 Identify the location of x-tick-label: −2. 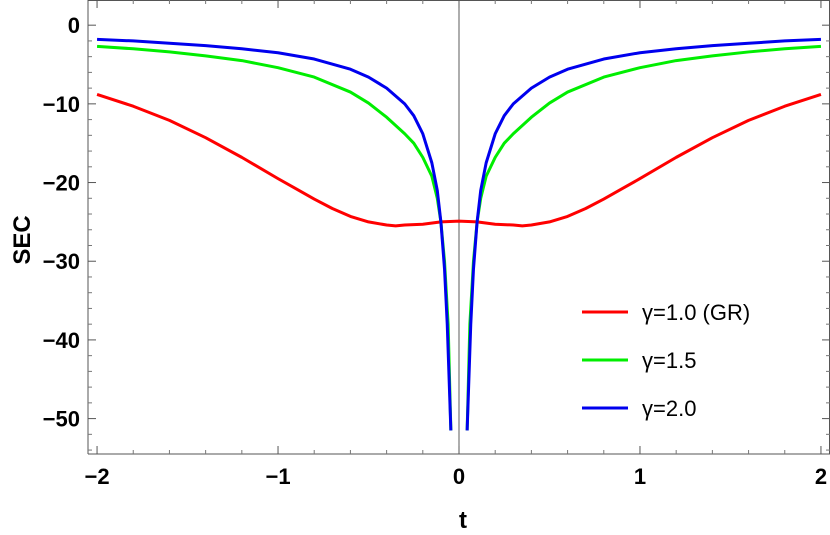
(97, 476).